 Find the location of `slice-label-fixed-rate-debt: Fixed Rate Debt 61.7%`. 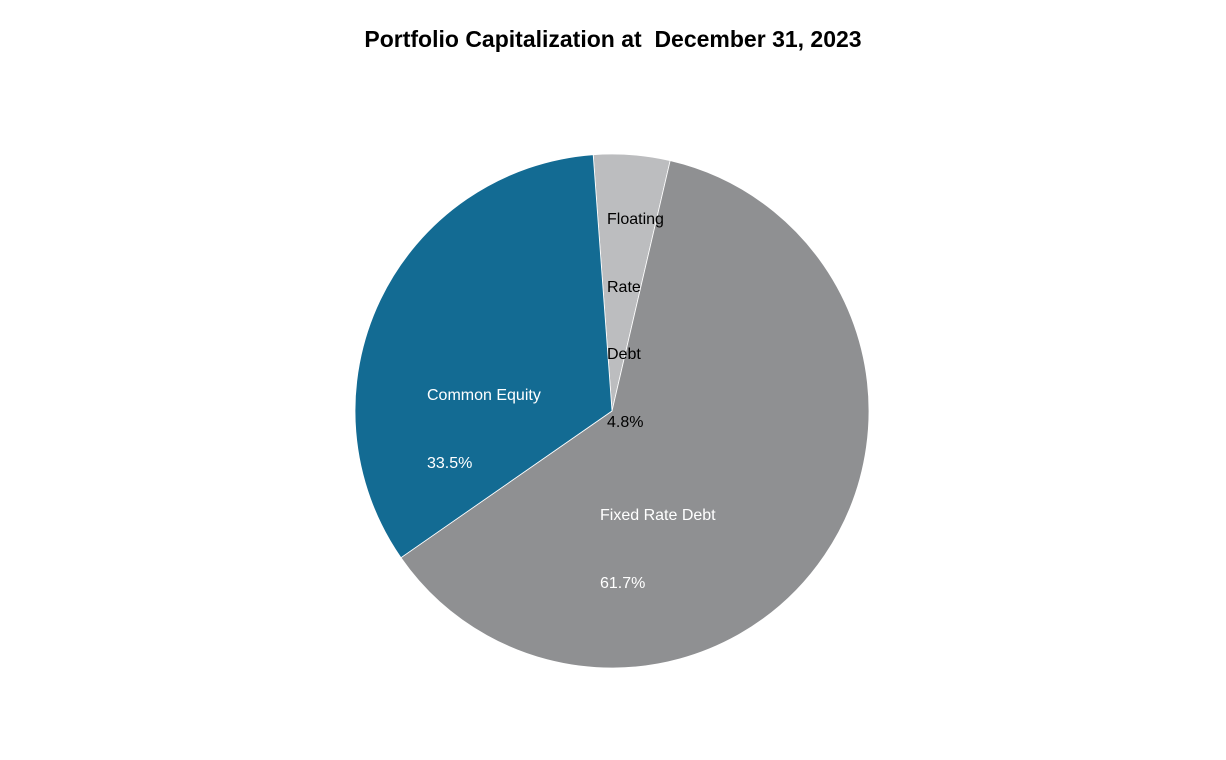

slice-label-fixed-rate-debt: Fixed Rate Debt 61.7% is located at coordinates (658, 549).